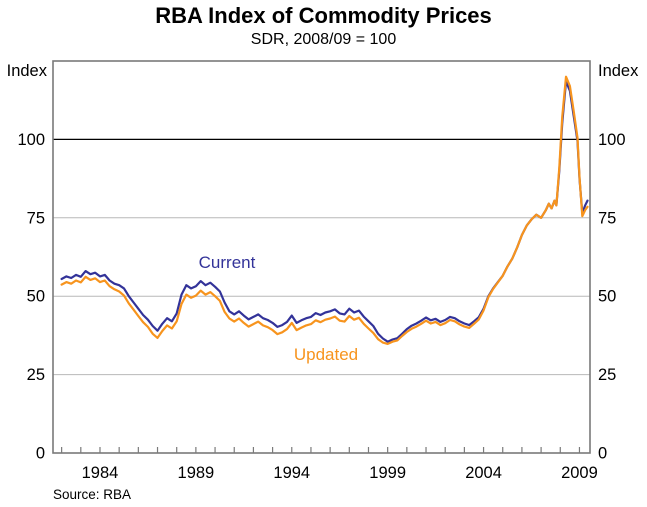 Image resolution: width=647 pixels, height=507 pixels. What do you see at coordinates (607, 297) in the screenshot?
I see `y-axis-label-right-50: 50` at bounding box center [607, 297].